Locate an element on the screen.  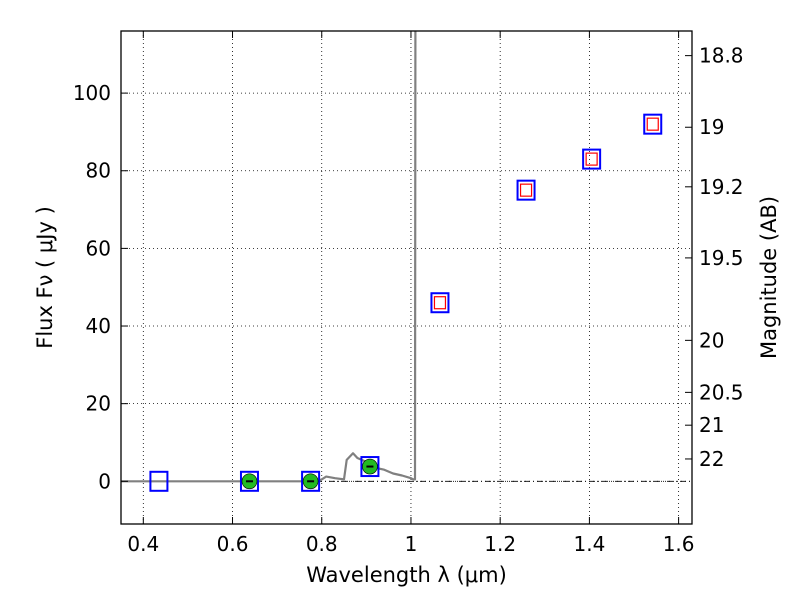
x-tick-label: 0.4 is located at coordinates (143, 544).